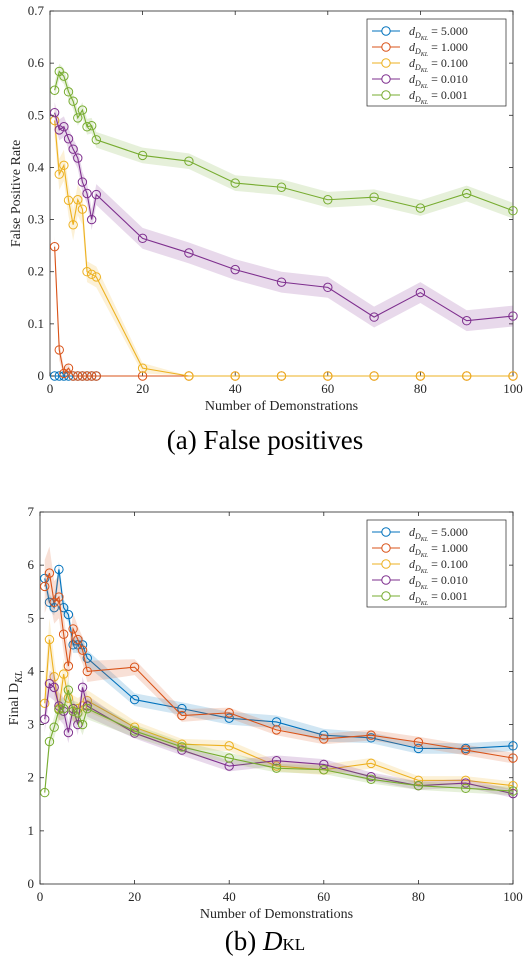  I want to click on legend-entry-1.000: dDKL = 1.000, so click(438, 550).